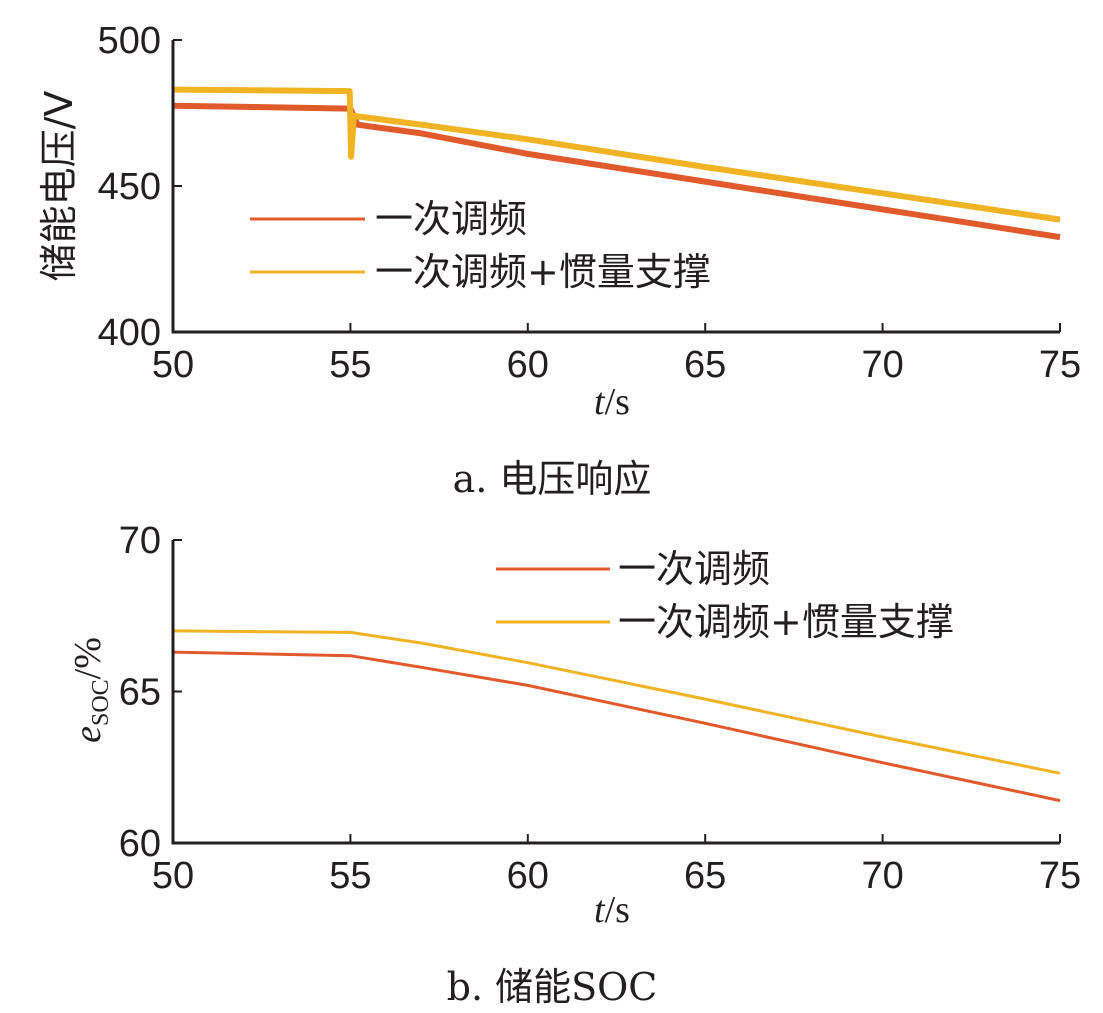  Describe the element at coordinates (612, 910) in the screenshot. I see `chart-b-x-axis-title: t/s` at that location.